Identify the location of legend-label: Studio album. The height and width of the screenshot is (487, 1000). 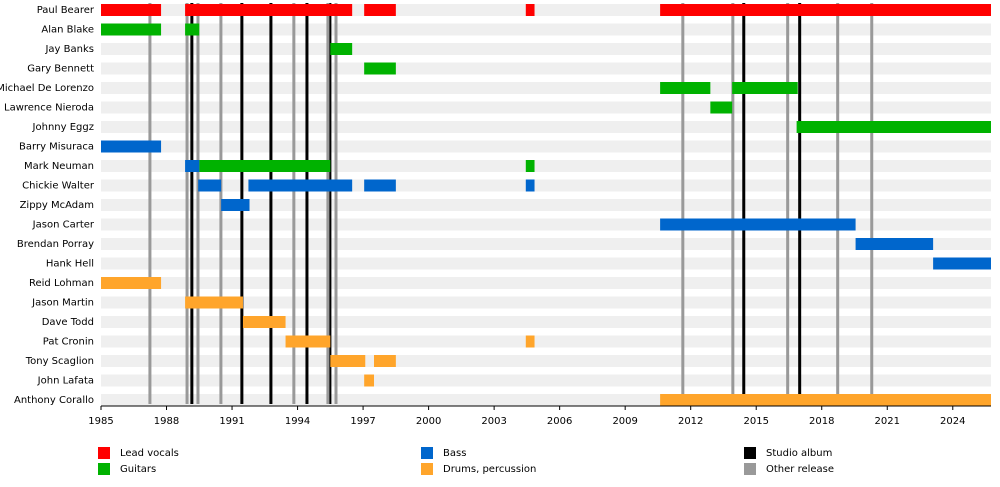
(799, 453).